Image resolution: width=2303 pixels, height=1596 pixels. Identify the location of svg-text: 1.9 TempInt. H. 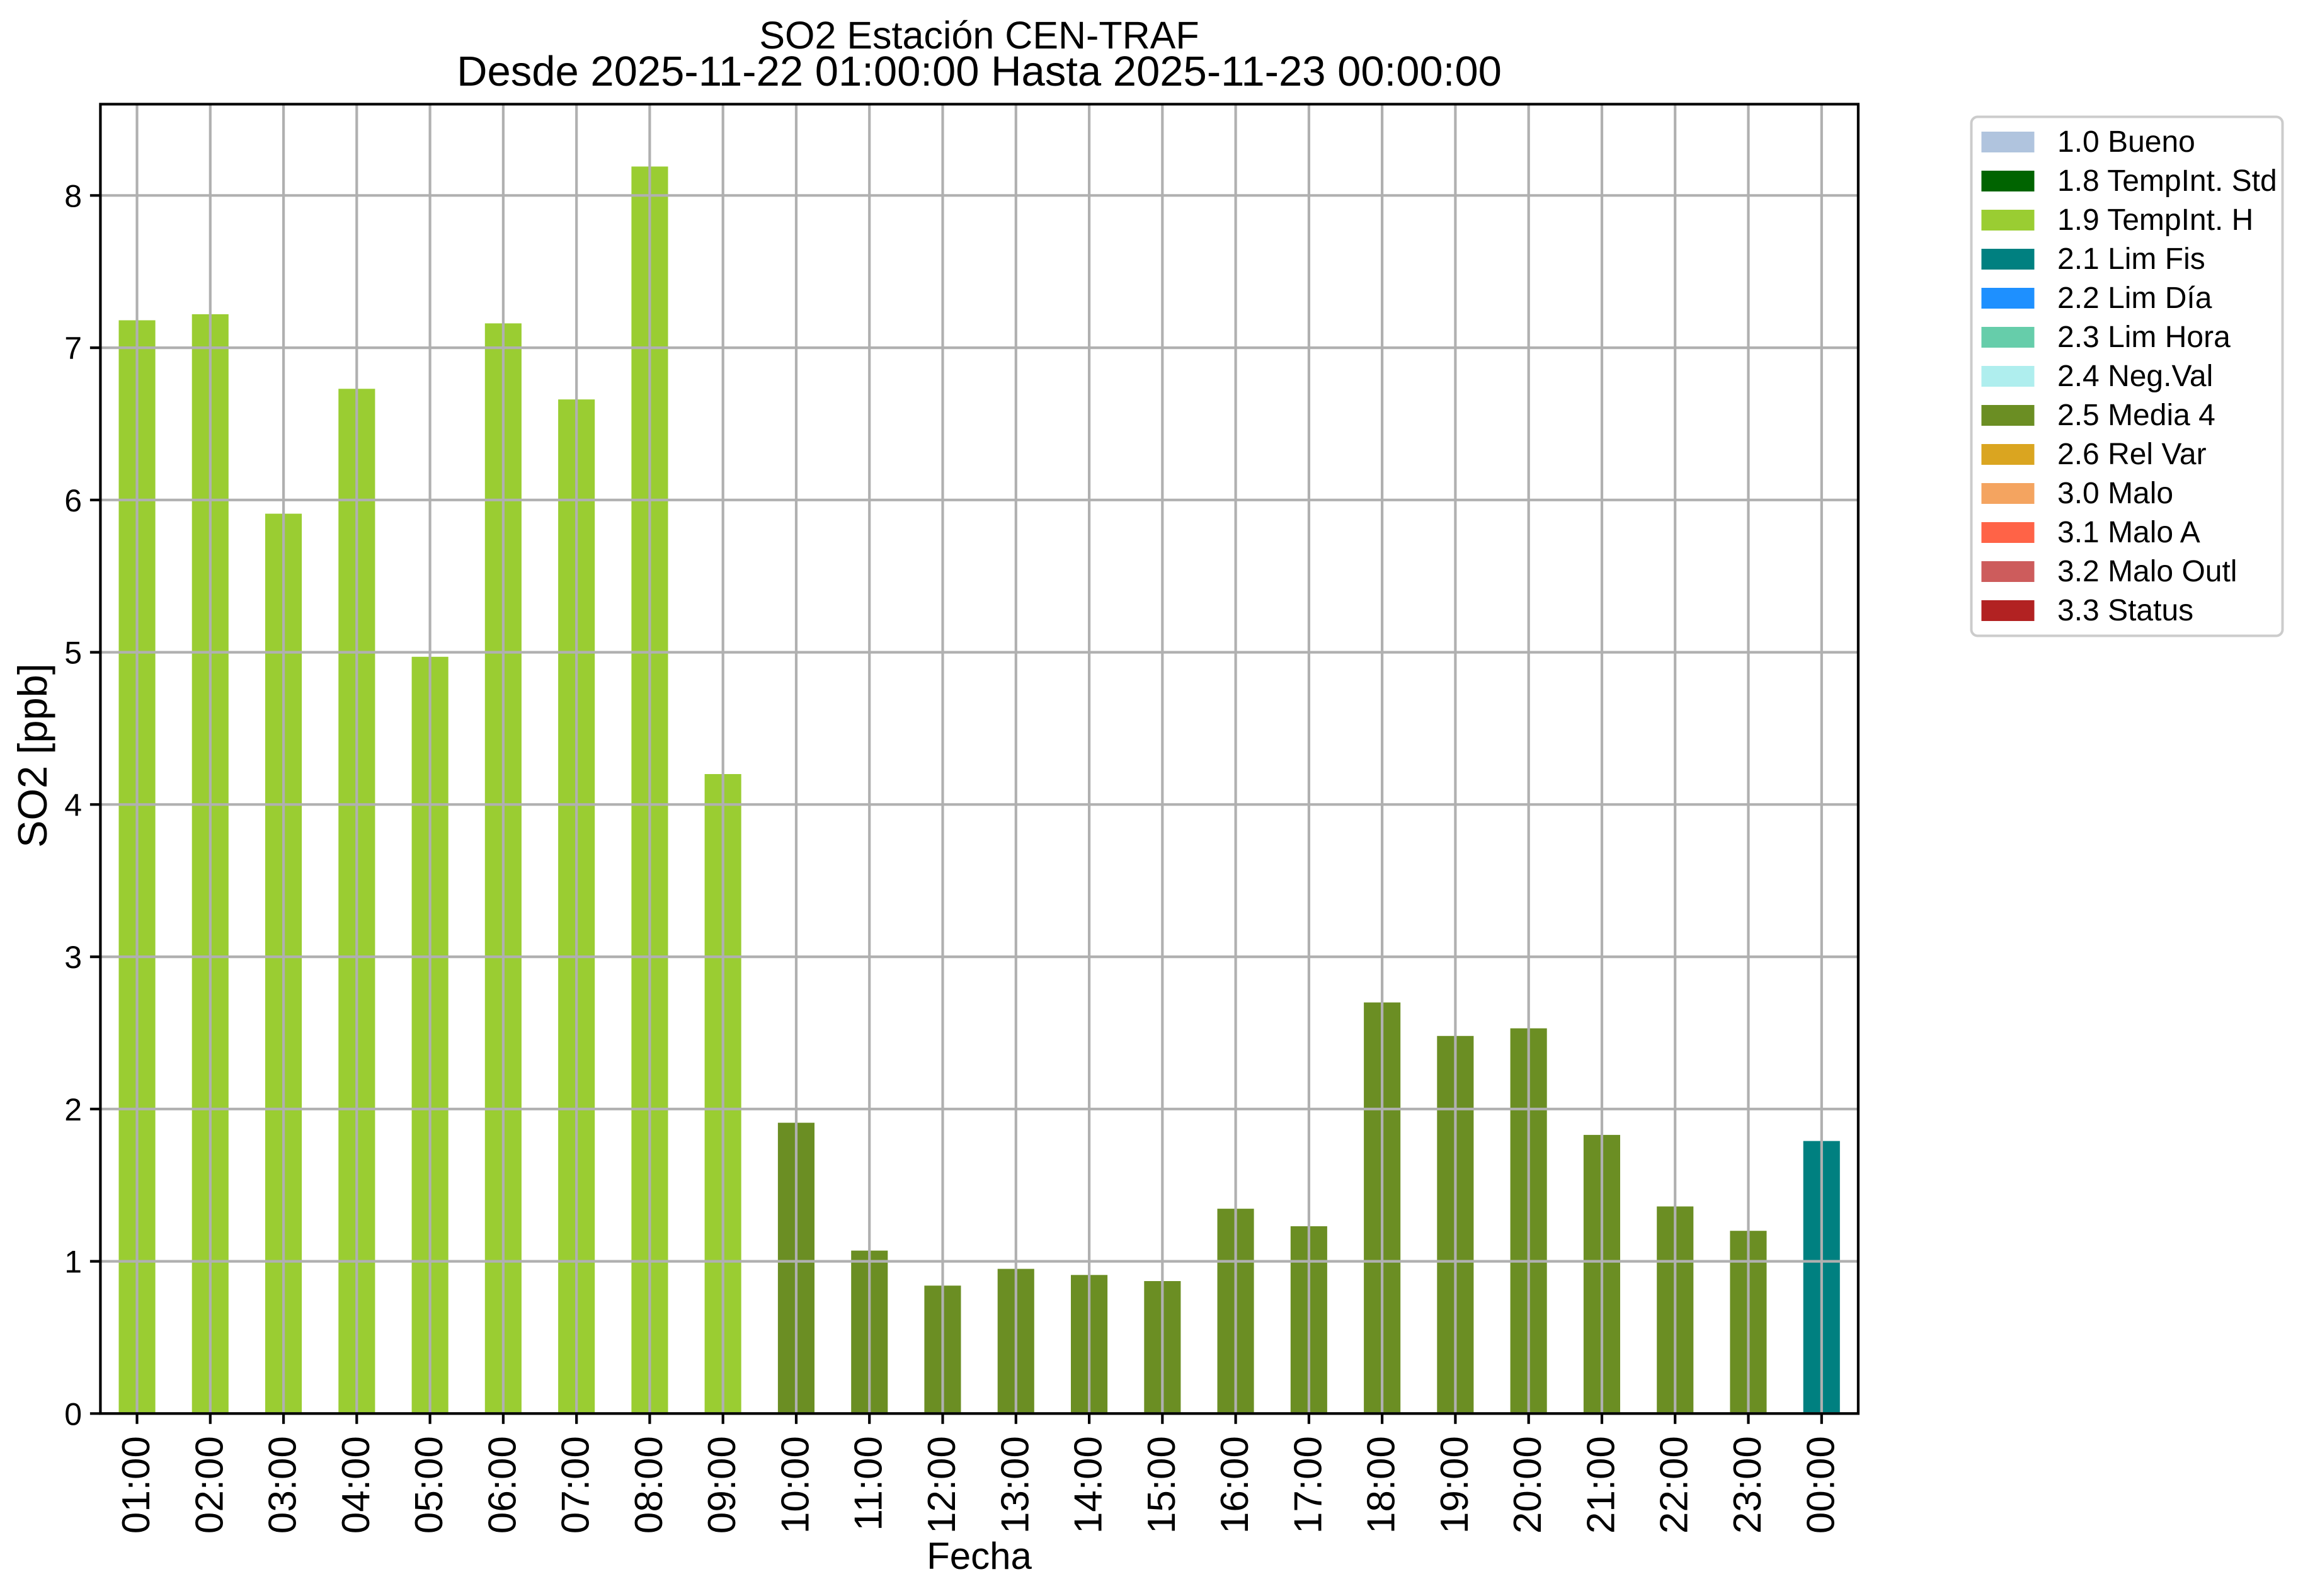
(2155, 220).